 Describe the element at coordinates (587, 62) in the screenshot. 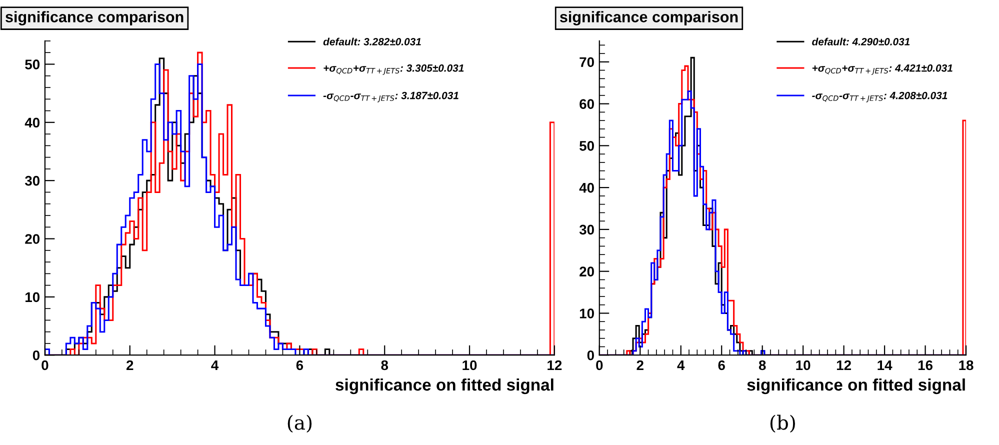

I see `y-tick-label: 70` at that location.